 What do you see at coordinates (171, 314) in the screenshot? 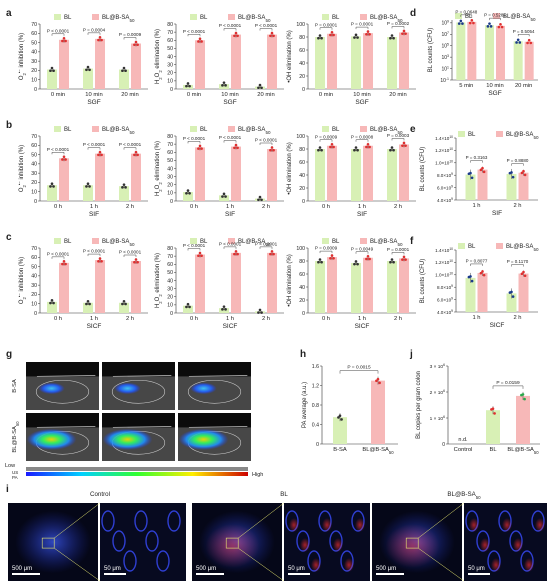
I see `y-tick-label: 0` at bounding box center [171, 314].